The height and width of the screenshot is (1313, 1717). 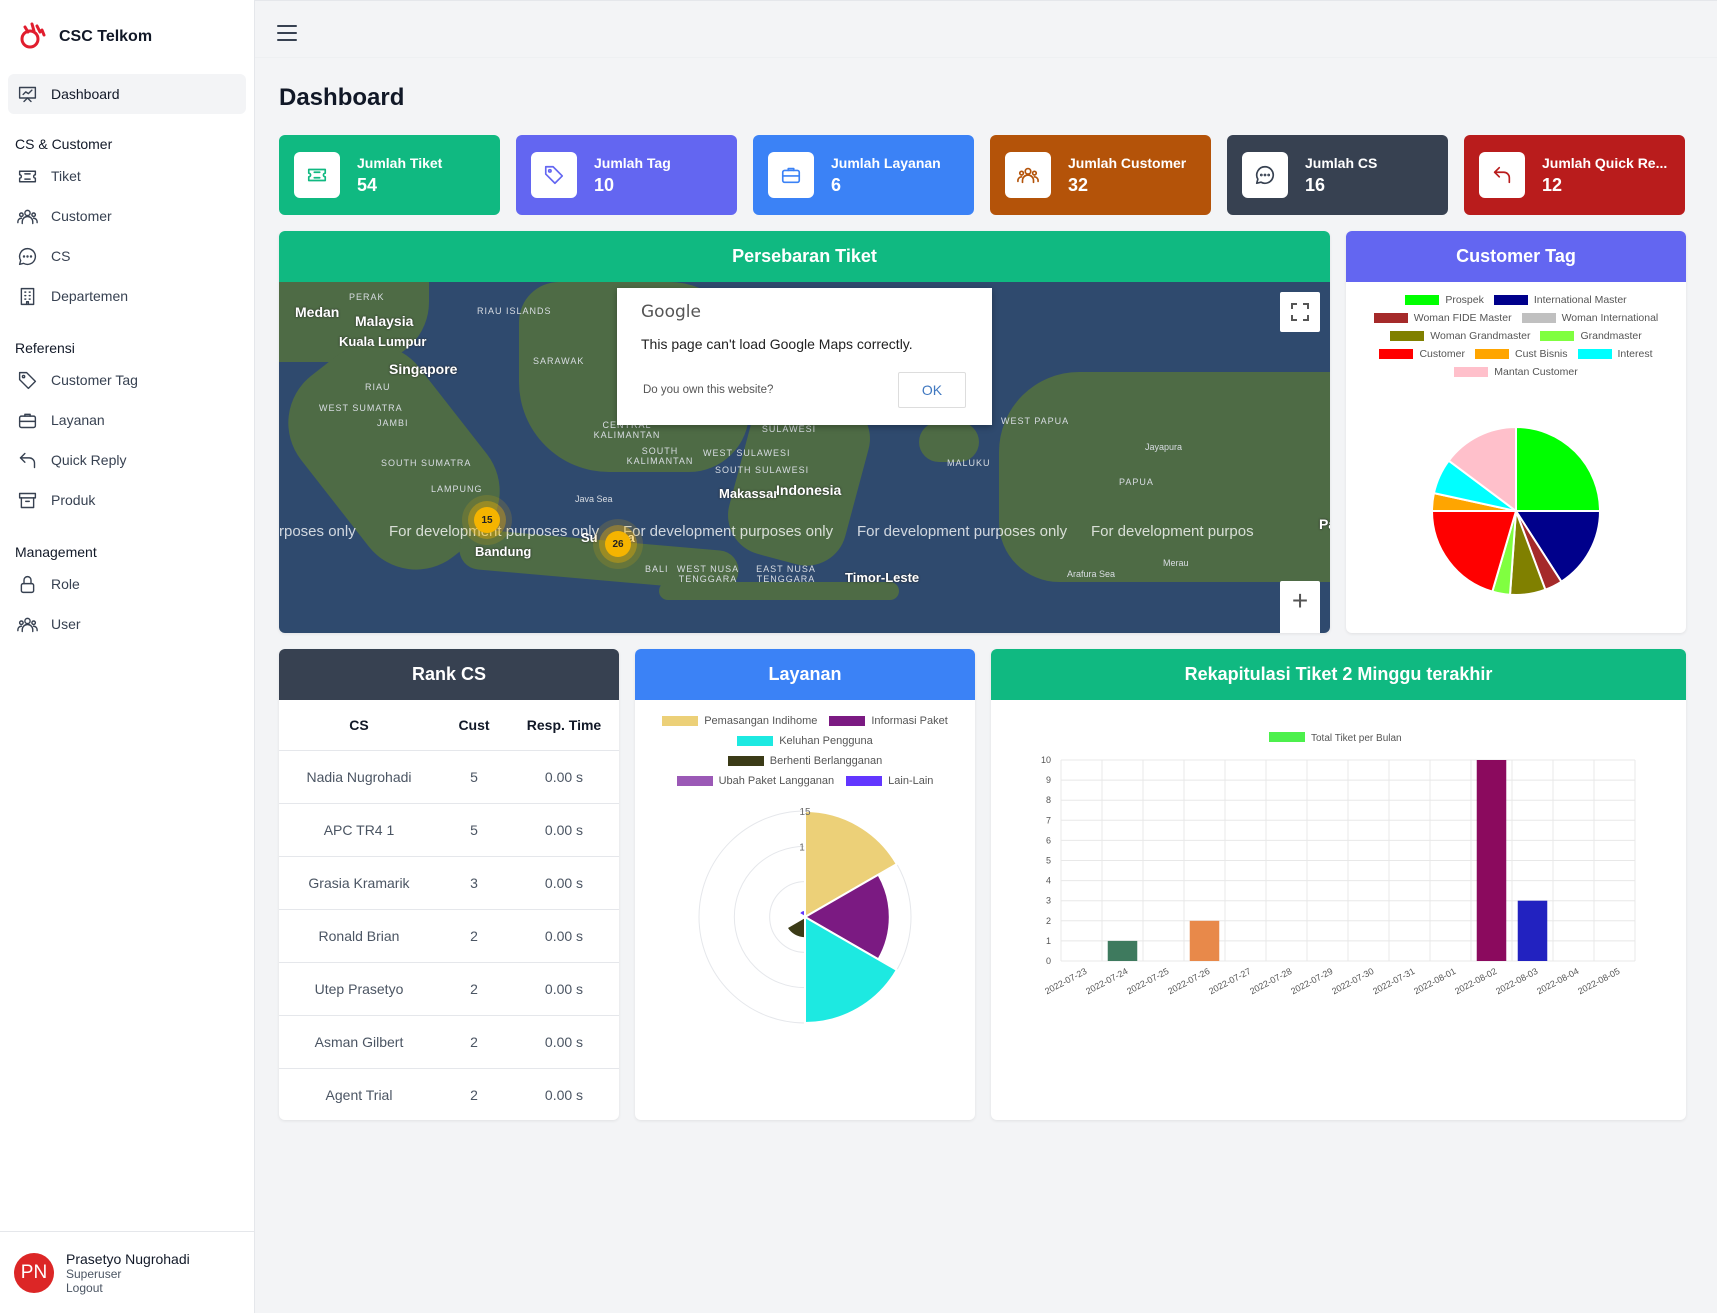 I want to click on sidebar-item-customer-tag: Customer Tag, so click(x=127, y=380).